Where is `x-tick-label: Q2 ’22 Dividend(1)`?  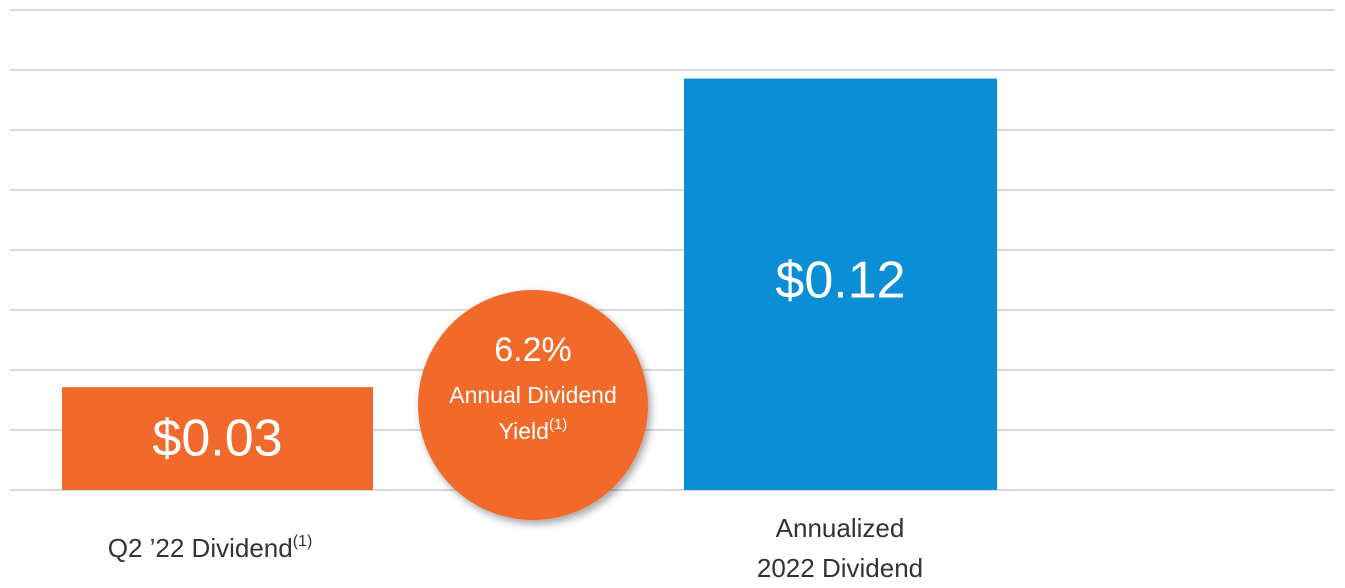
x-tick-label: Q2 ’22 Dividend(1) is located at coordinates (210, 548).